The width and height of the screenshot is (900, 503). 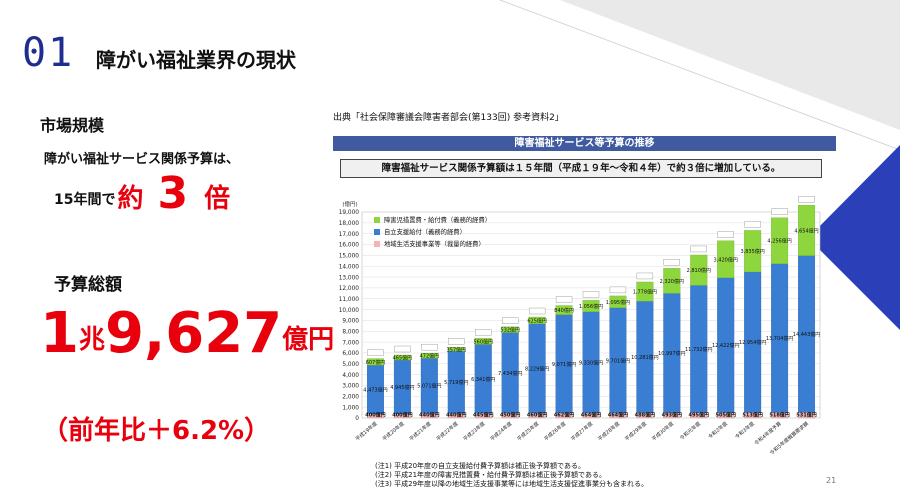 What do you see at coordinates (780, 338) in the screenshot?
I see `data-label-independence: 13,704億円` at bounding box center [780, 338].